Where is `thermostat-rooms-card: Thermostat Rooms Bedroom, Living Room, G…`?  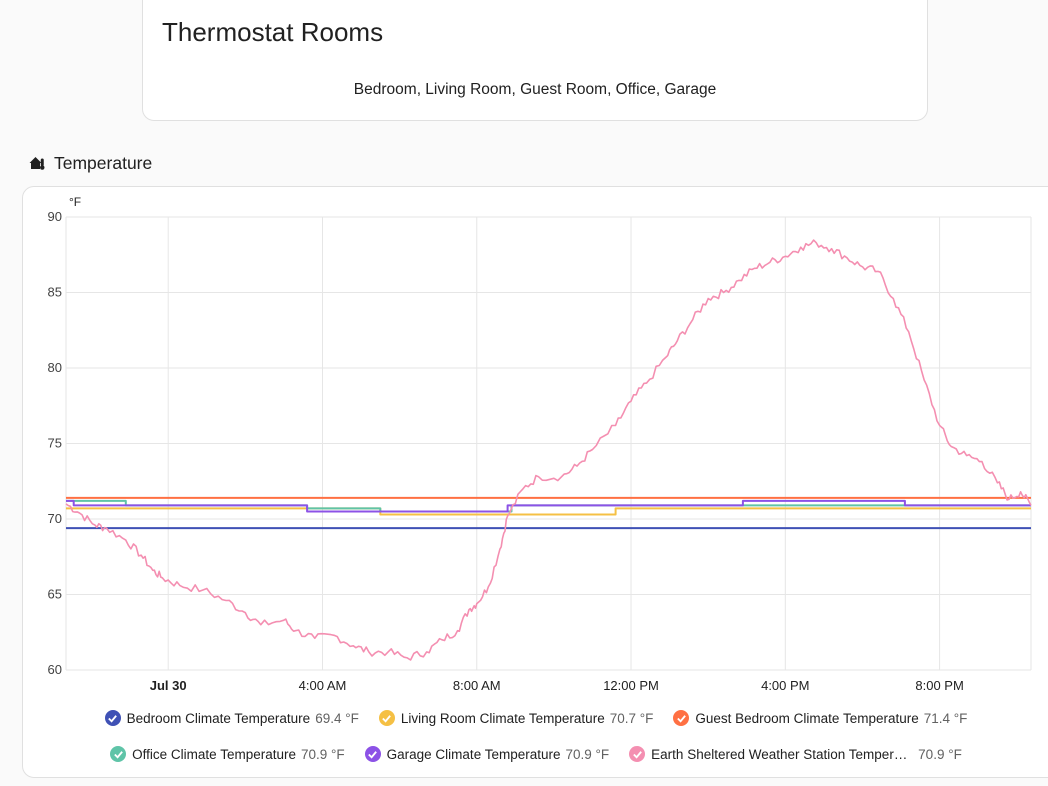
thermostat-rooms-card: Thermostat Rooms Bedroom, Living Room, G… is located at coordinates (535, 60).